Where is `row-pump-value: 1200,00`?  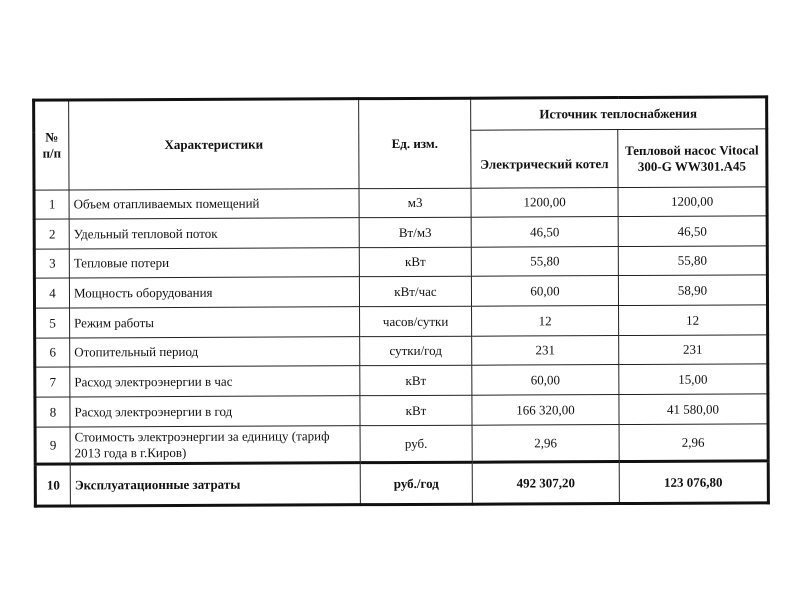
row-pump-value: 1200,00 is located at coordinates (693, 201).